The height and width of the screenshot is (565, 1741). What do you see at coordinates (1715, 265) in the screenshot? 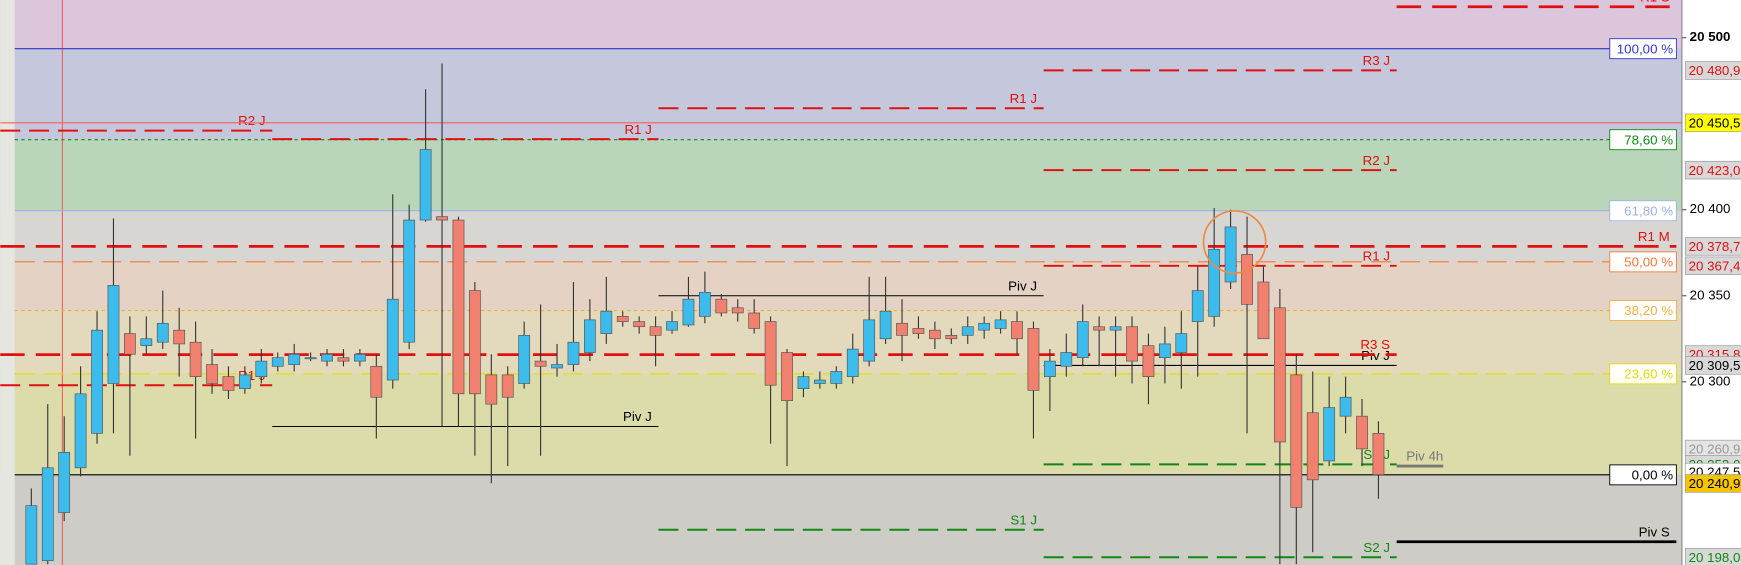
I see `price-tag-label: 20 367,4` at bounding box center [1715, 265].